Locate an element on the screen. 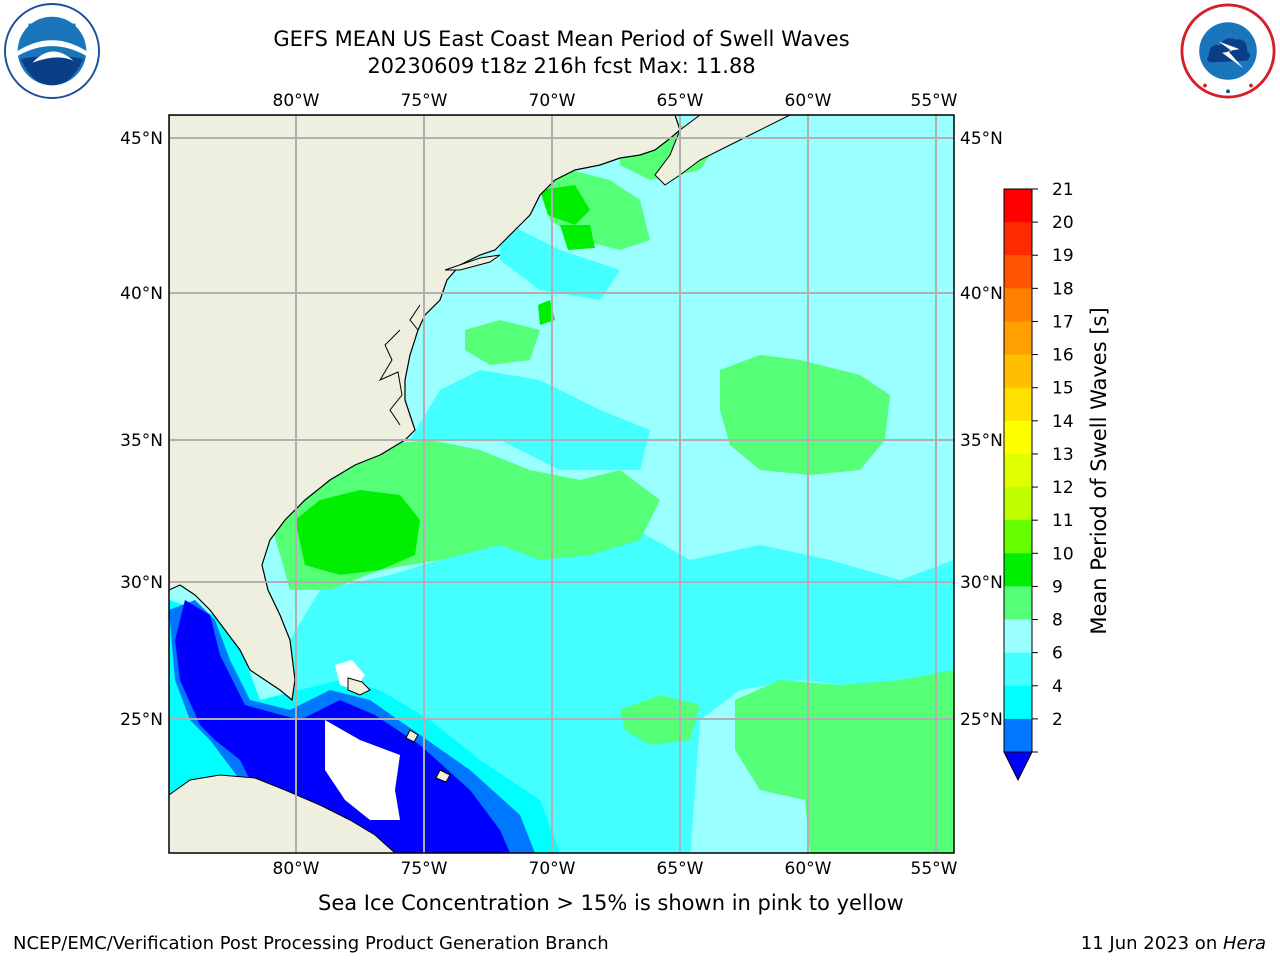 The width and height of the screenshot is (1280, 960). swell-band-10-11-c is located at coordinates (577, 237).